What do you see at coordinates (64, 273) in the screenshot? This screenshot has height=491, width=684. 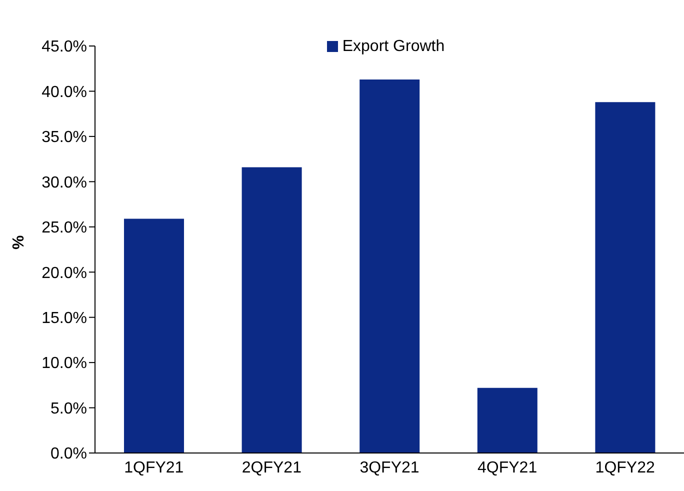 I see `y-tick-label: 20.0%` at bounding box center [64, 273].